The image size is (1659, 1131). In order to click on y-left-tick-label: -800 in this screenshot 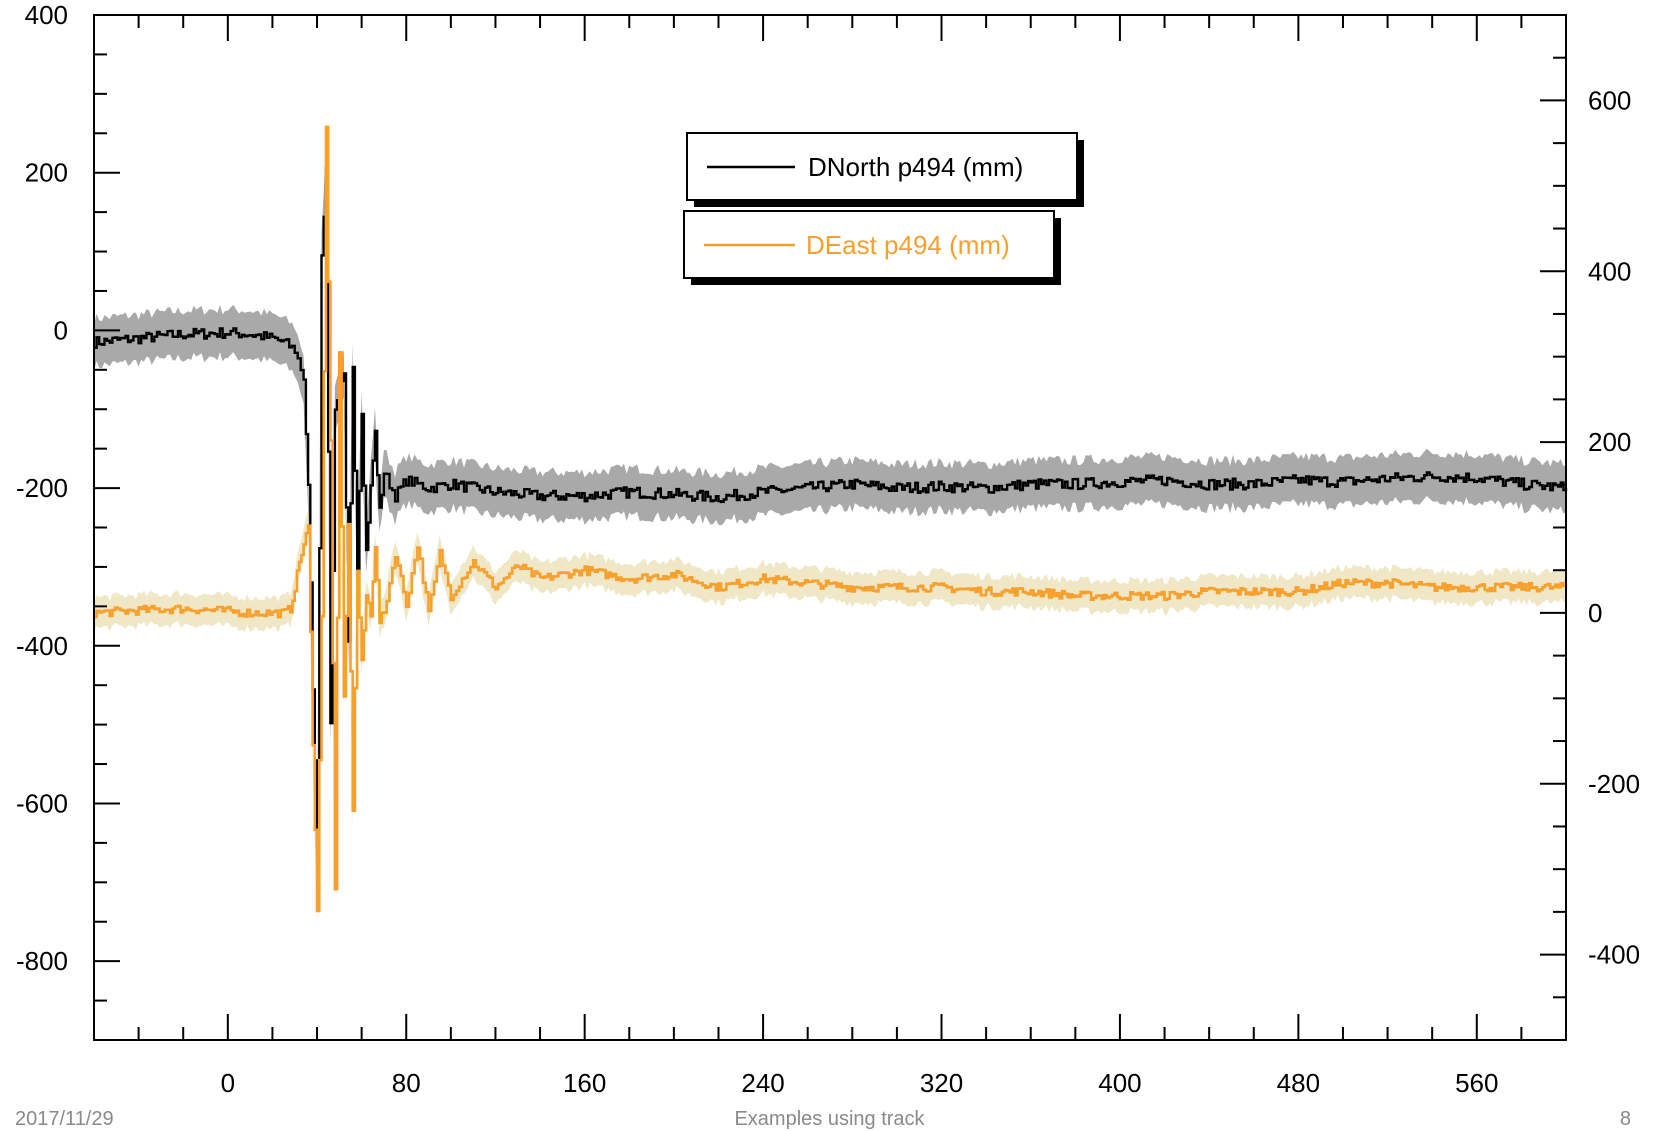, I will do `click(42, 961)`.